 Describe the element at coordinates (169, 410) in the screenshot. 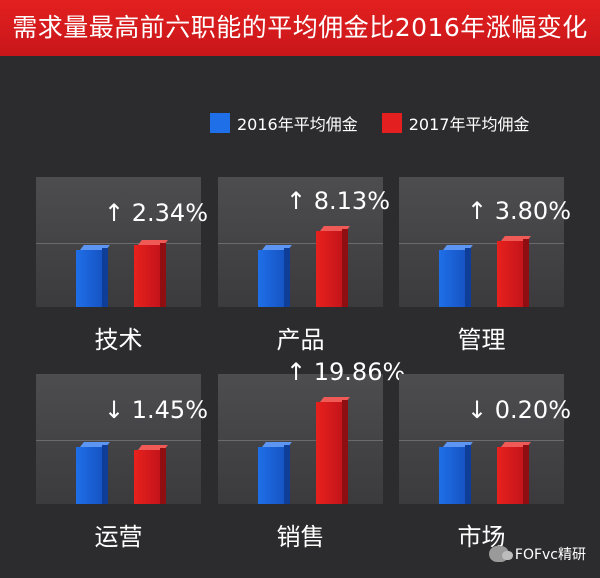

I see `change-value: 1.45%` at that location.